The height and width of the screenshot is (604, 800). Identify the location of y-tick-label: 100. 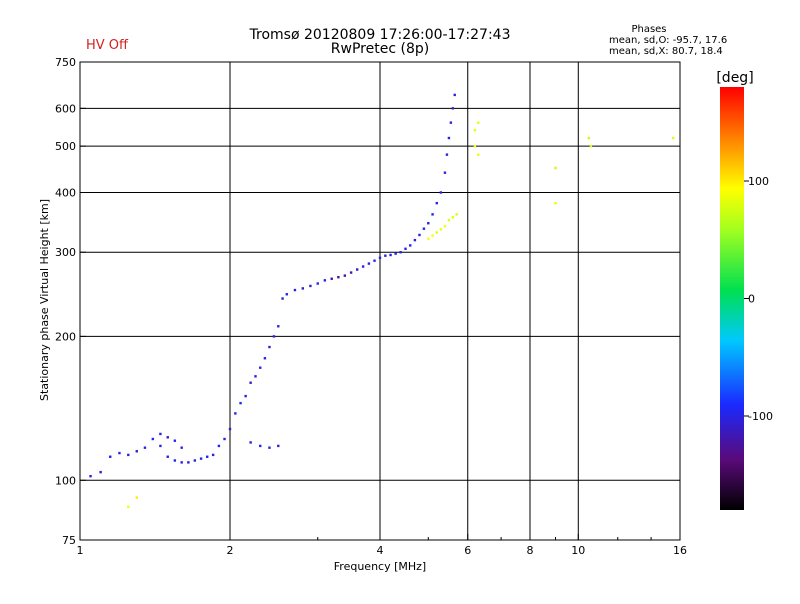
(65, 480).